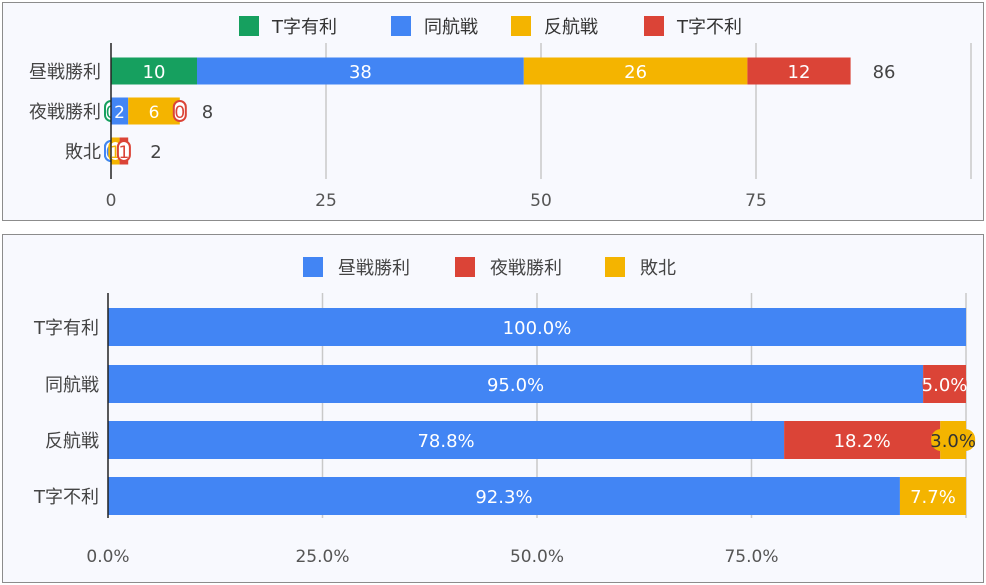  Describe the element at coordinates (115, 153) in the screenshot. I see `data-label-3-3: 1` at that location.